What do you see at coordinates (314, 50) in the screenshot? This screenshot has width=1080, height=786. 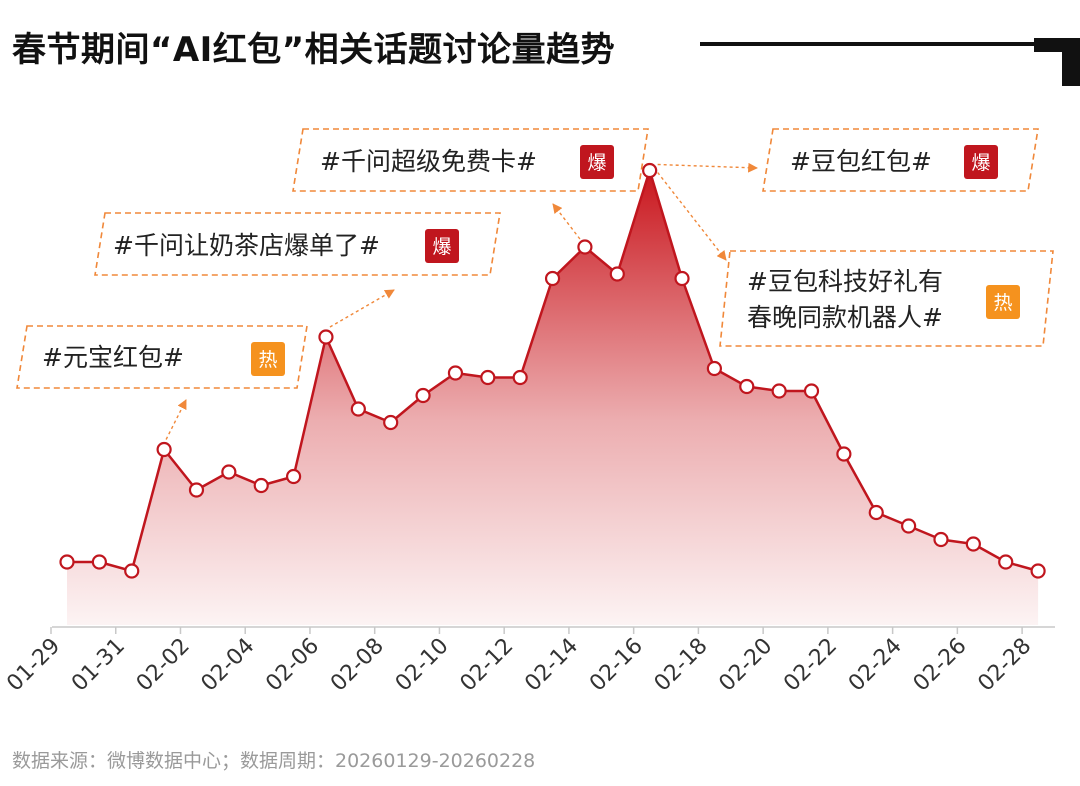 I see `chart-title: 春节期间“AI红包”相关话题讨论量趋势` at bounding box center [314, 50].